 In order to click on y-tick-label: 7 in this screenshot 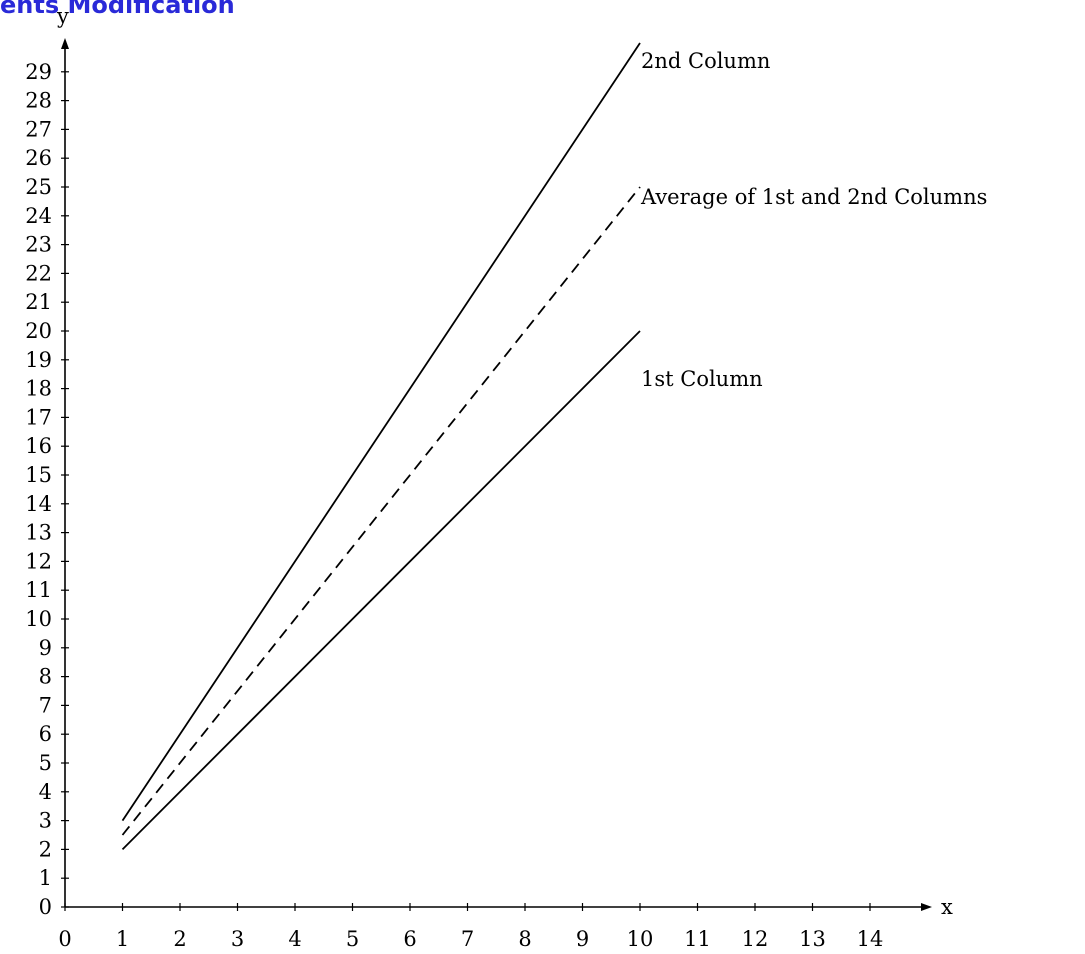, I will do `click(45, 705)`.